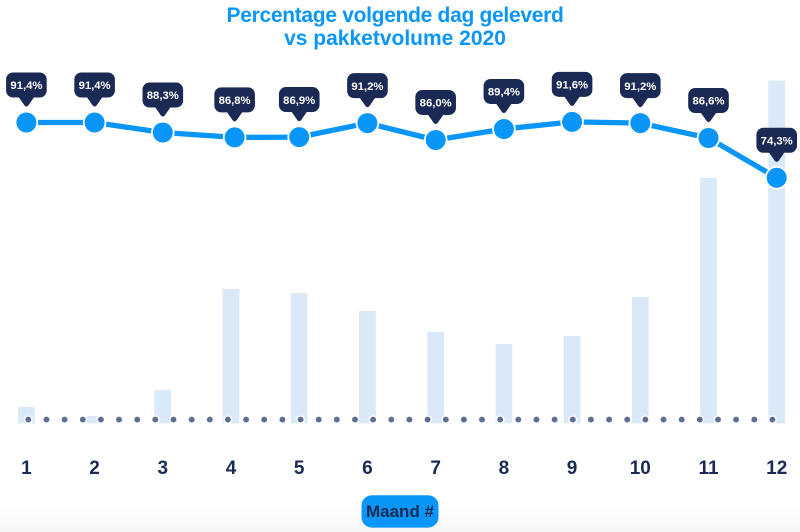 Image resolution: width=800 pixels, height=532 pixels. I want to click on svg-text: 8, so click(504, 468).